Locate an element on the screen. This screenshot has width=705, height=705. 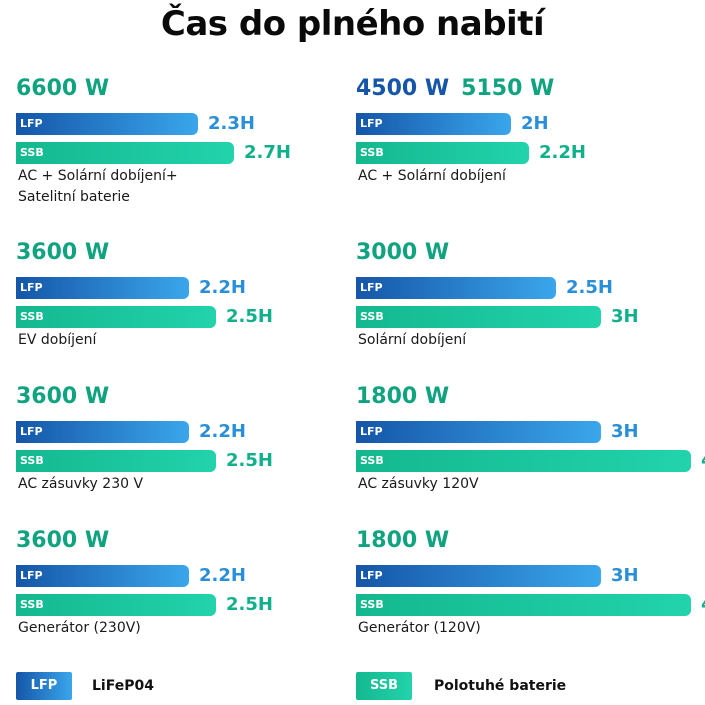
caption-line: Solární dobíjení is located at coordinates (412, 340).